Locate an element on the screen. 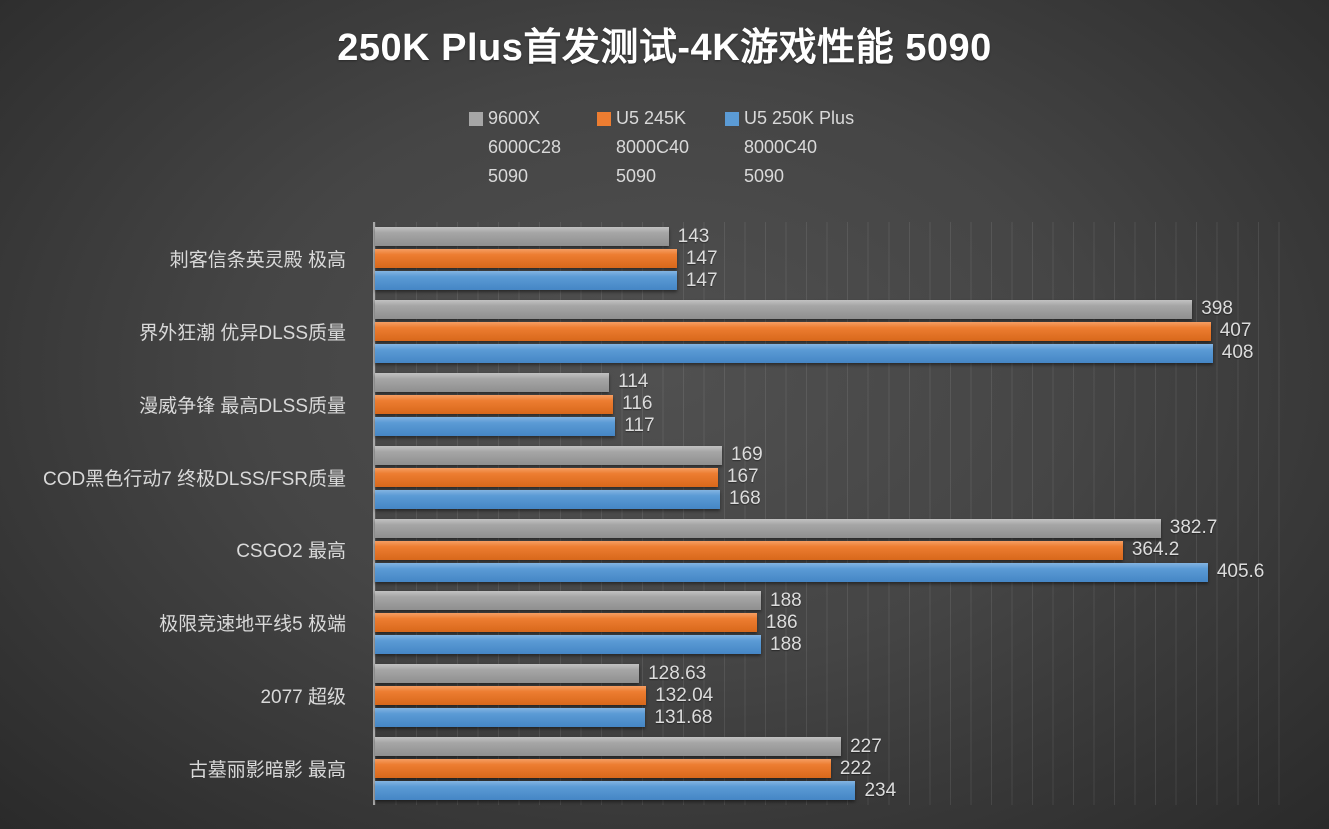  bar-line: 132.04 is located at coordinates (837, 695).